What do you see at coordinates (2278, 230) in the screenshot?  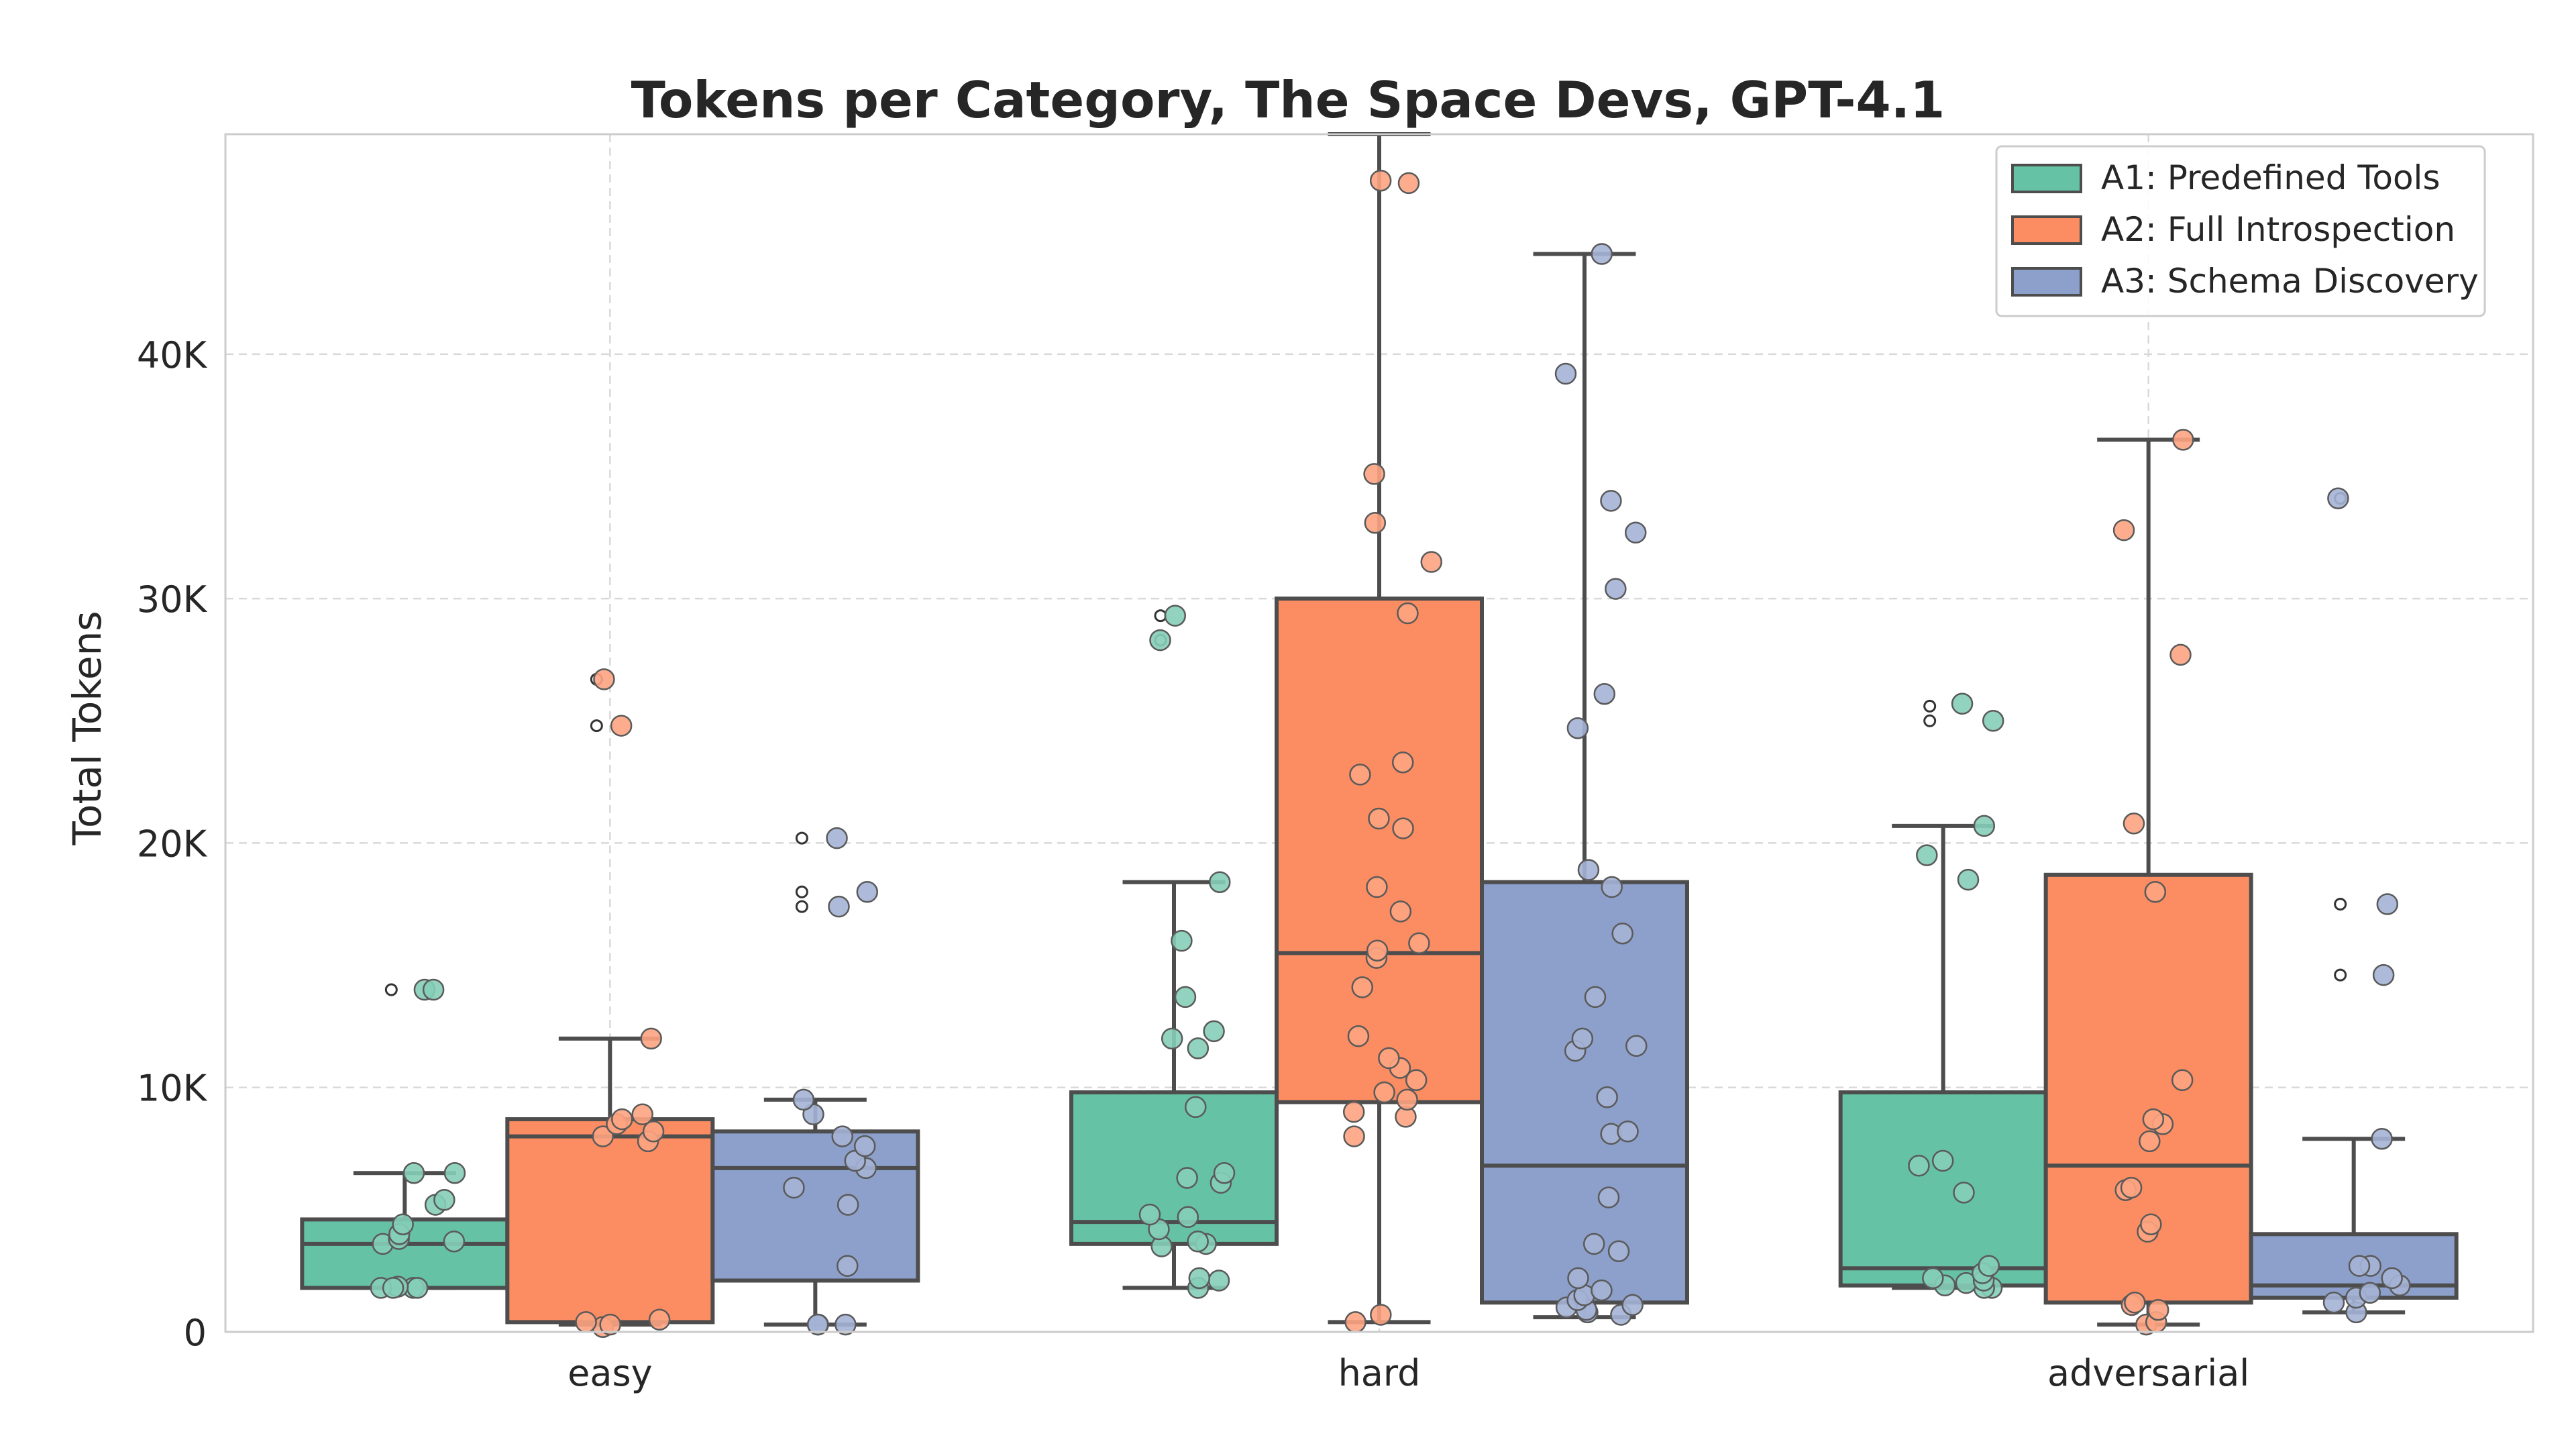 I see `legend-label: A2: Full Introspection` at bounding box center [2278, 230].